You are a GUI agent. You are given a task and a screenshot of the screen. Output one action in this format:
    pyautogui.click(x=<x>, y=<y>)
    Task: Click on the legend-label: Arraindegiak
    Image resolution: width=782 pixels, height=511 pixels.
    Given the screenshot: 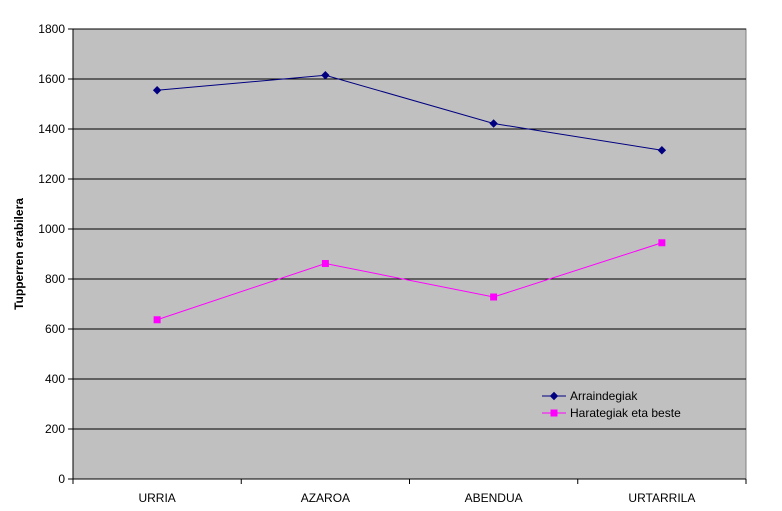 What is the action you would take?
    pyautogui.click(x=604, y=396)
    